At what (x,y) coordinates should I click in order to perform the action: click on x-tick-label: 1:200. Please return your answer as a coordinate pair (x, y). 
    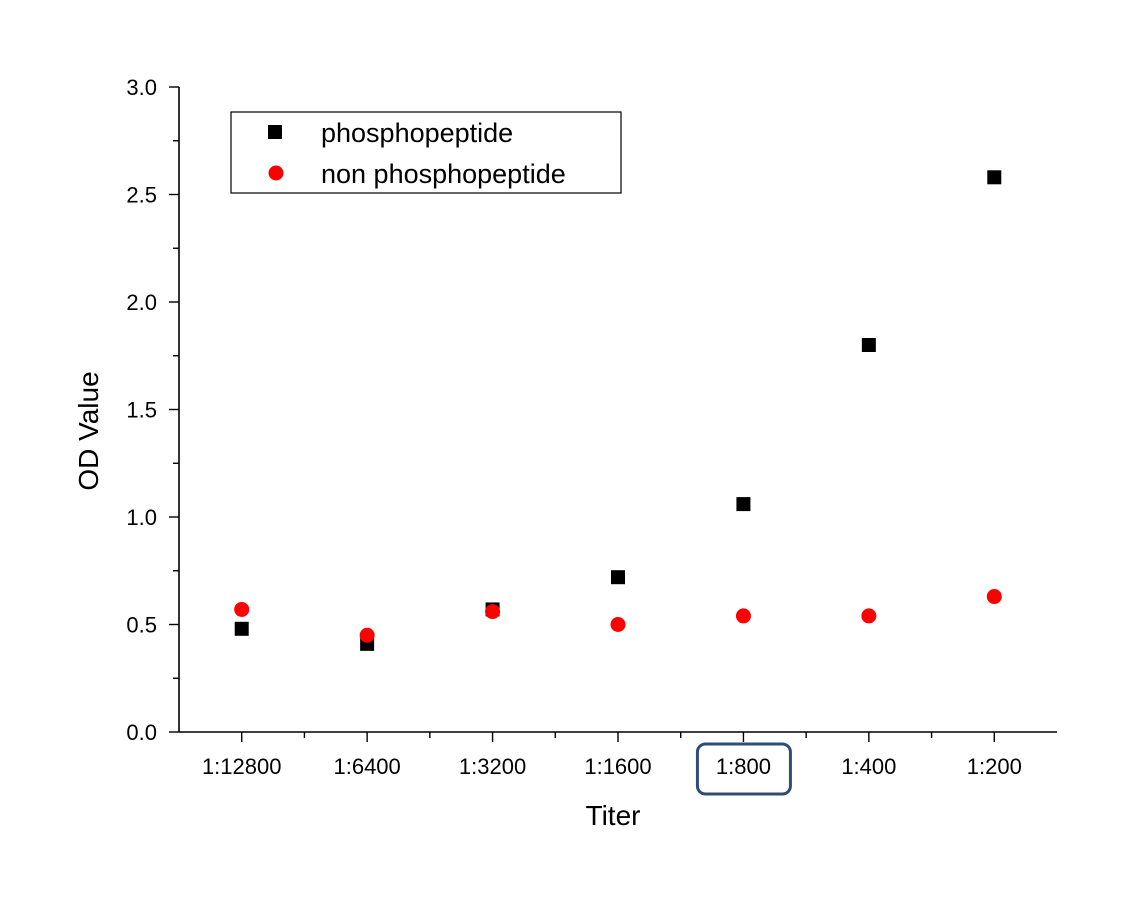
    Looking at the image, I should click on (994, 766).